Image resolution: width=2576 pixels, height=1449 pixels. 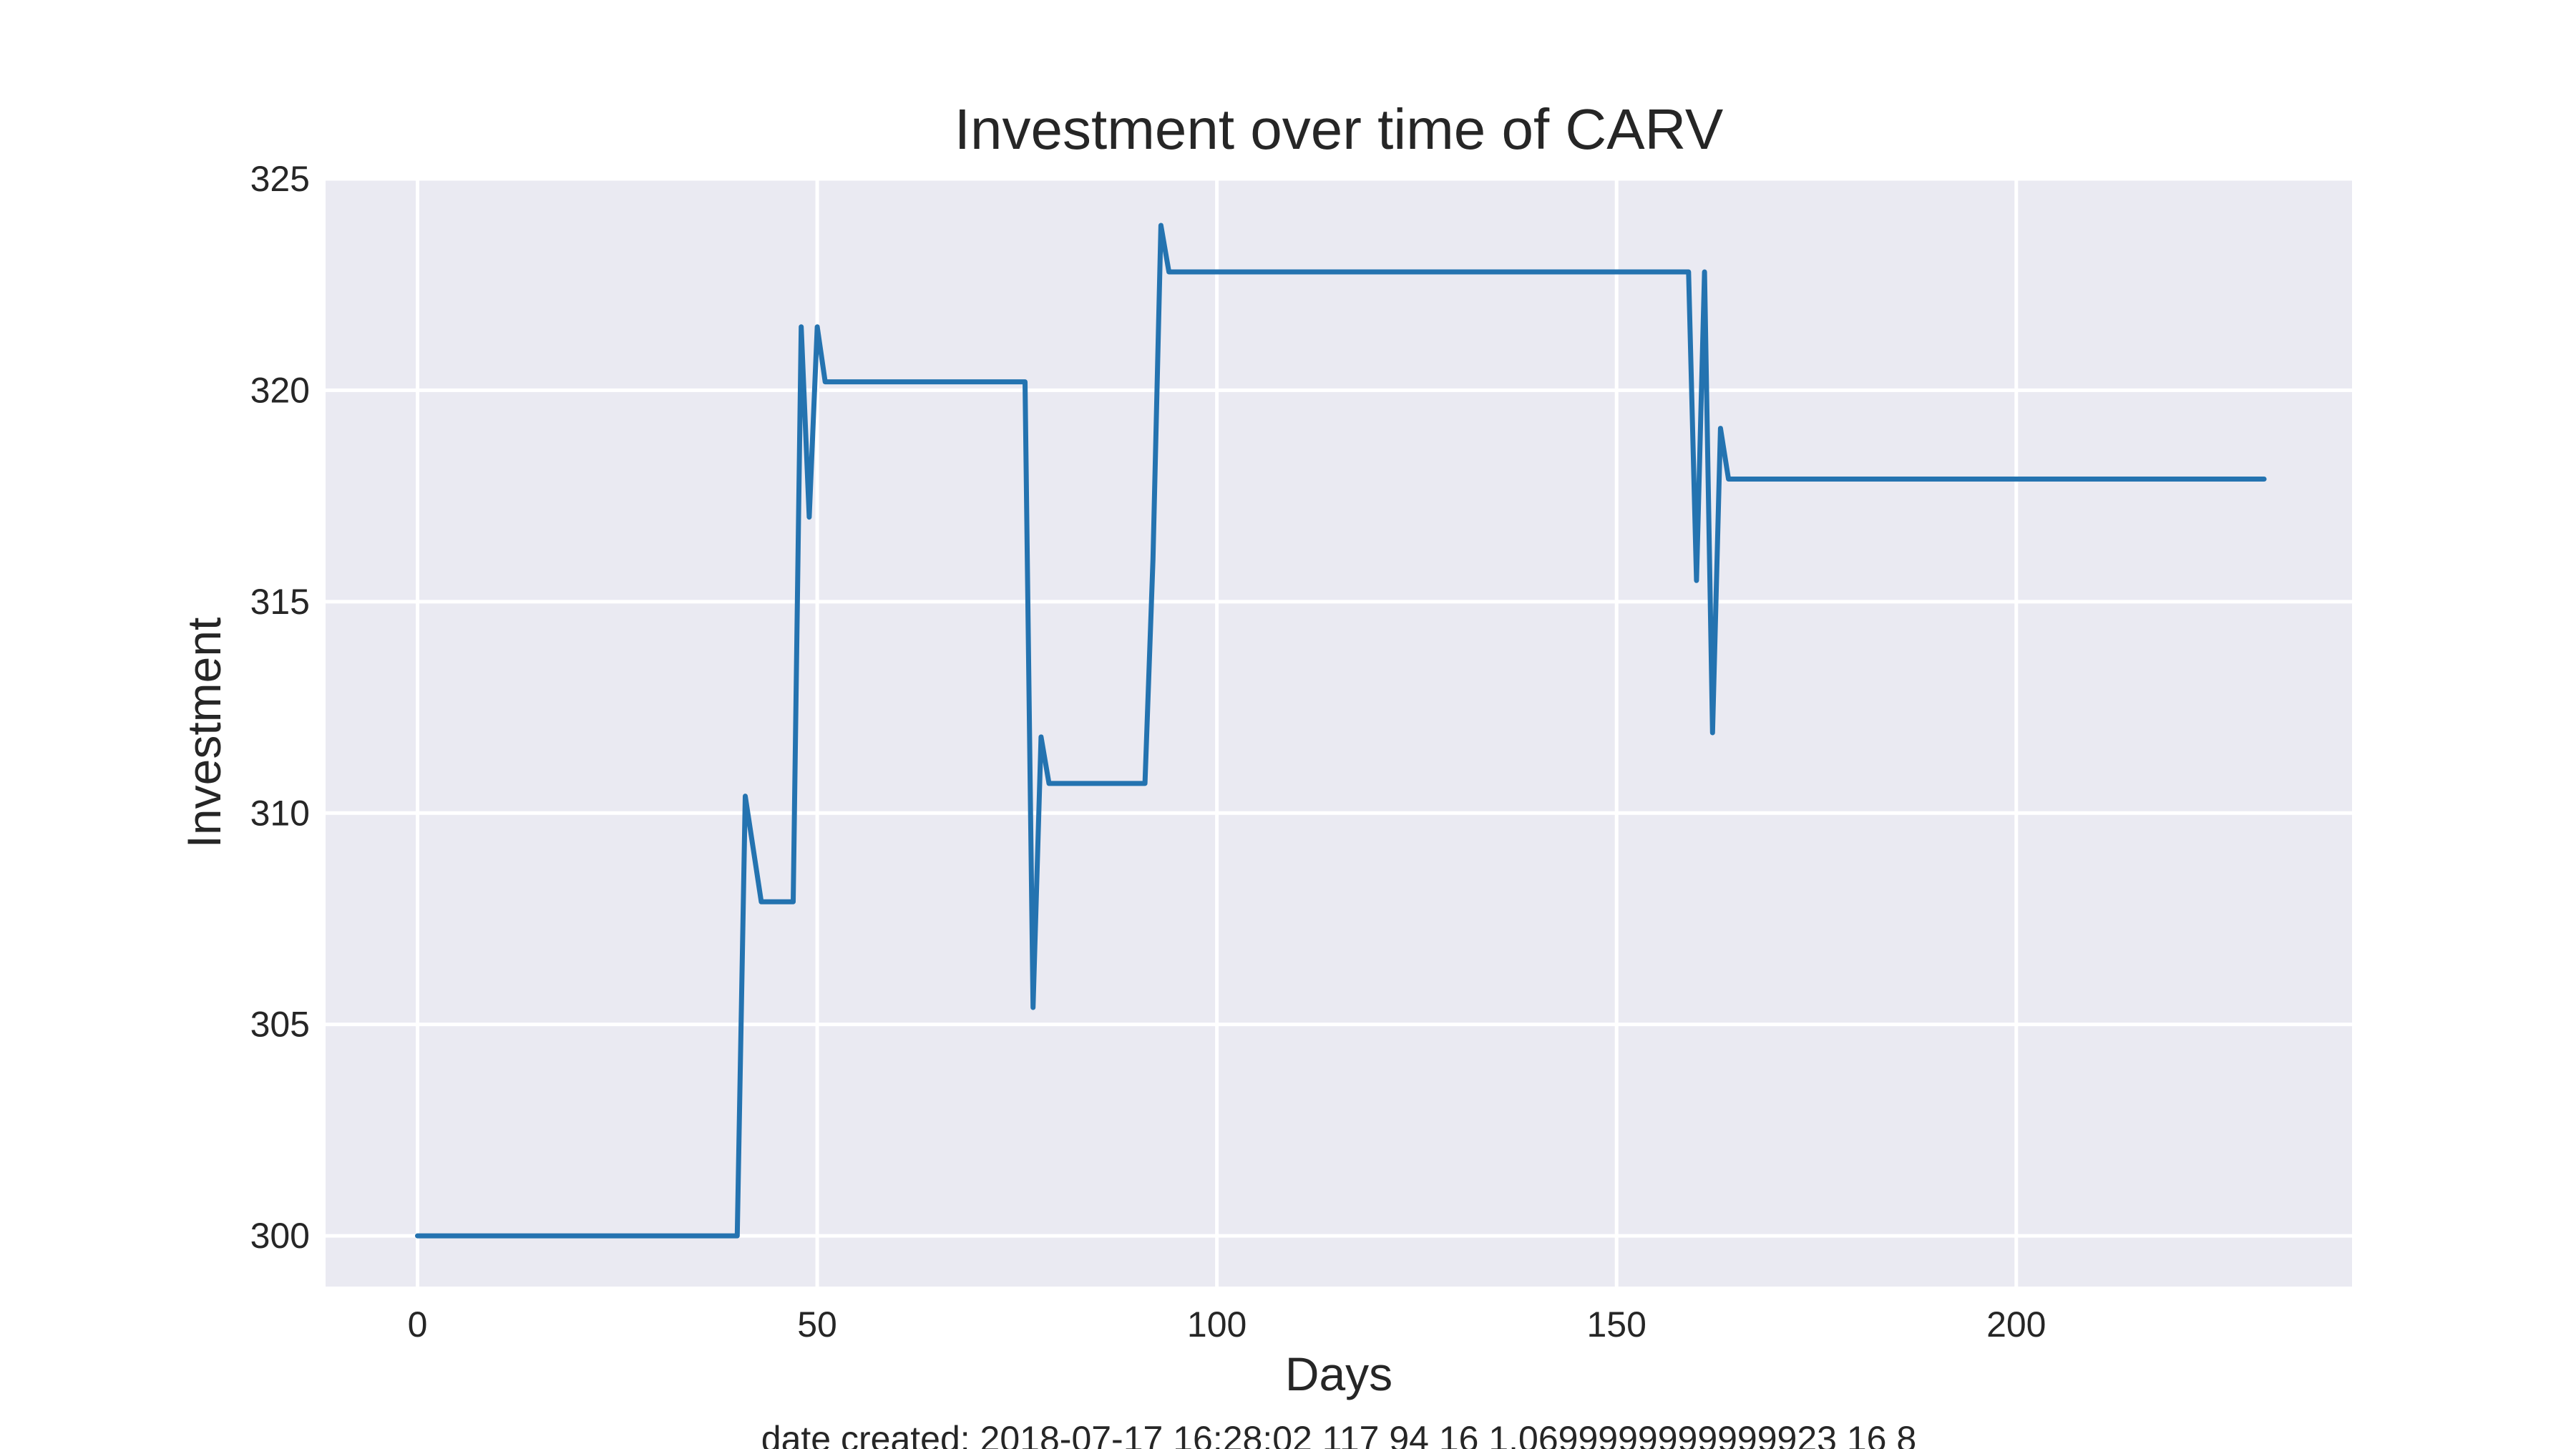 I want to click on x-tick-labels: 0 50 100 150 200, so click(x=1227, y=1324).